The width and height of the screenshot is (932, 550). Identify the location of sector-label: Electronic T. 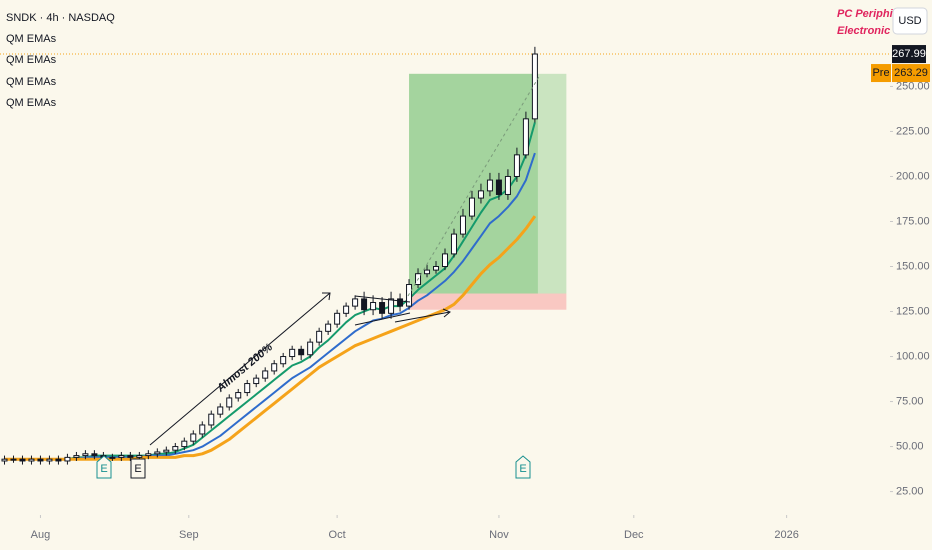
(869, 31).